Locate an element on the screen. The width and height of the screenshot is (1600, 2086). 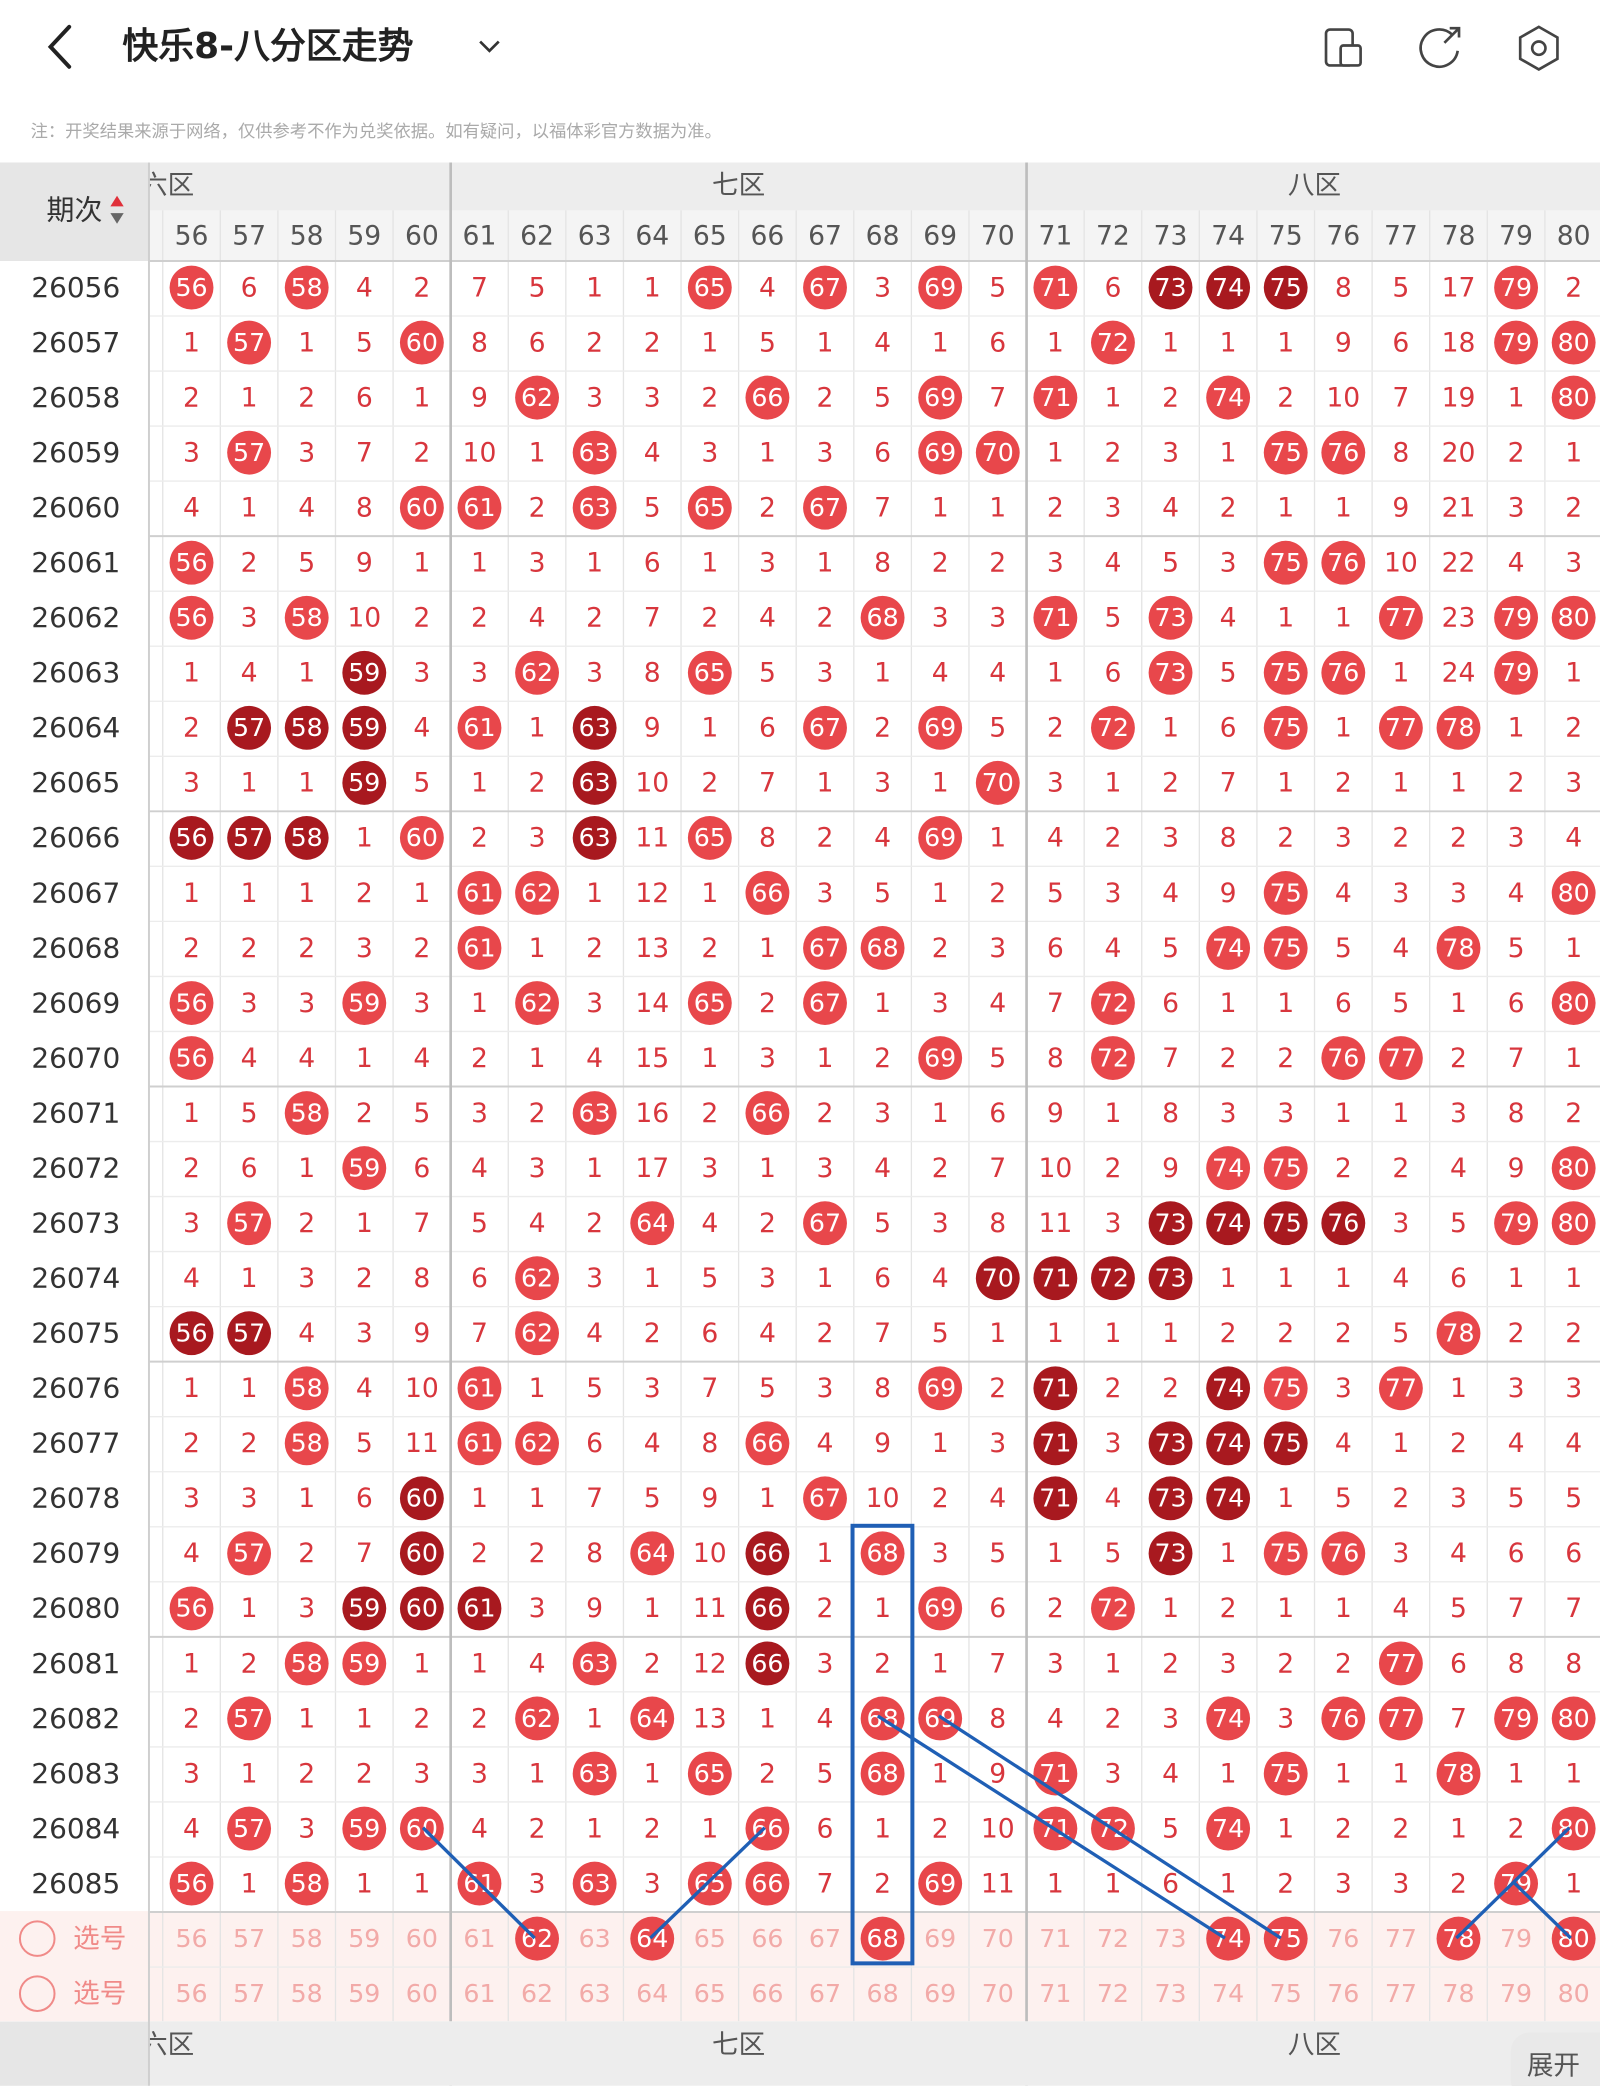
back-button is located at coordinates (59, 46).